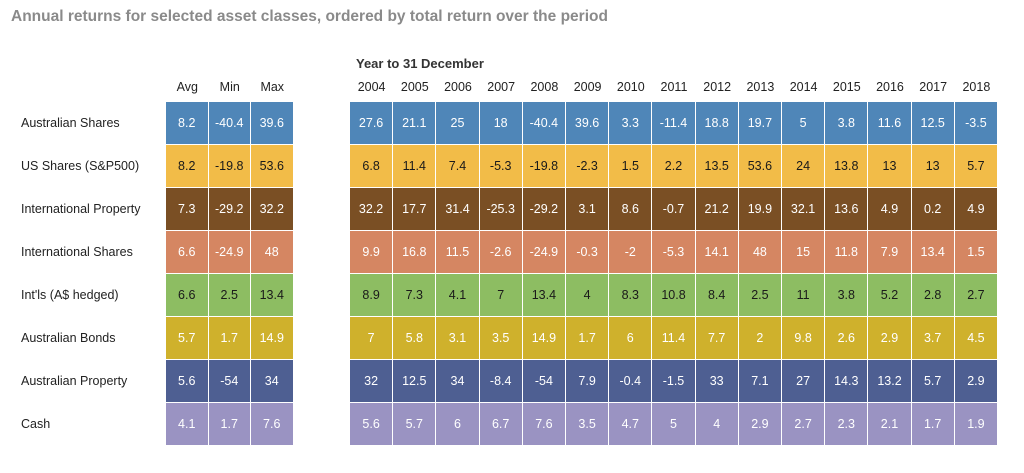  What do you see at coordinates (674, 252) in the screenshot?
I see `year-cell: -5.3` at bounding box center [674, 252].